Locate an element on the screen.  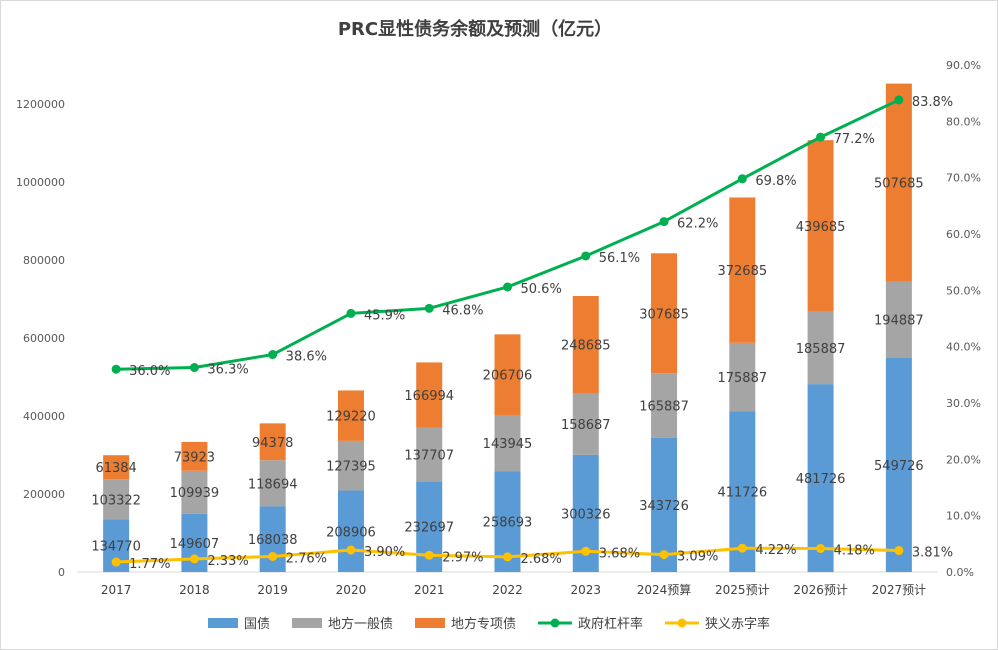
bar-value-label: 185887 is located at coordinates (821, 349).